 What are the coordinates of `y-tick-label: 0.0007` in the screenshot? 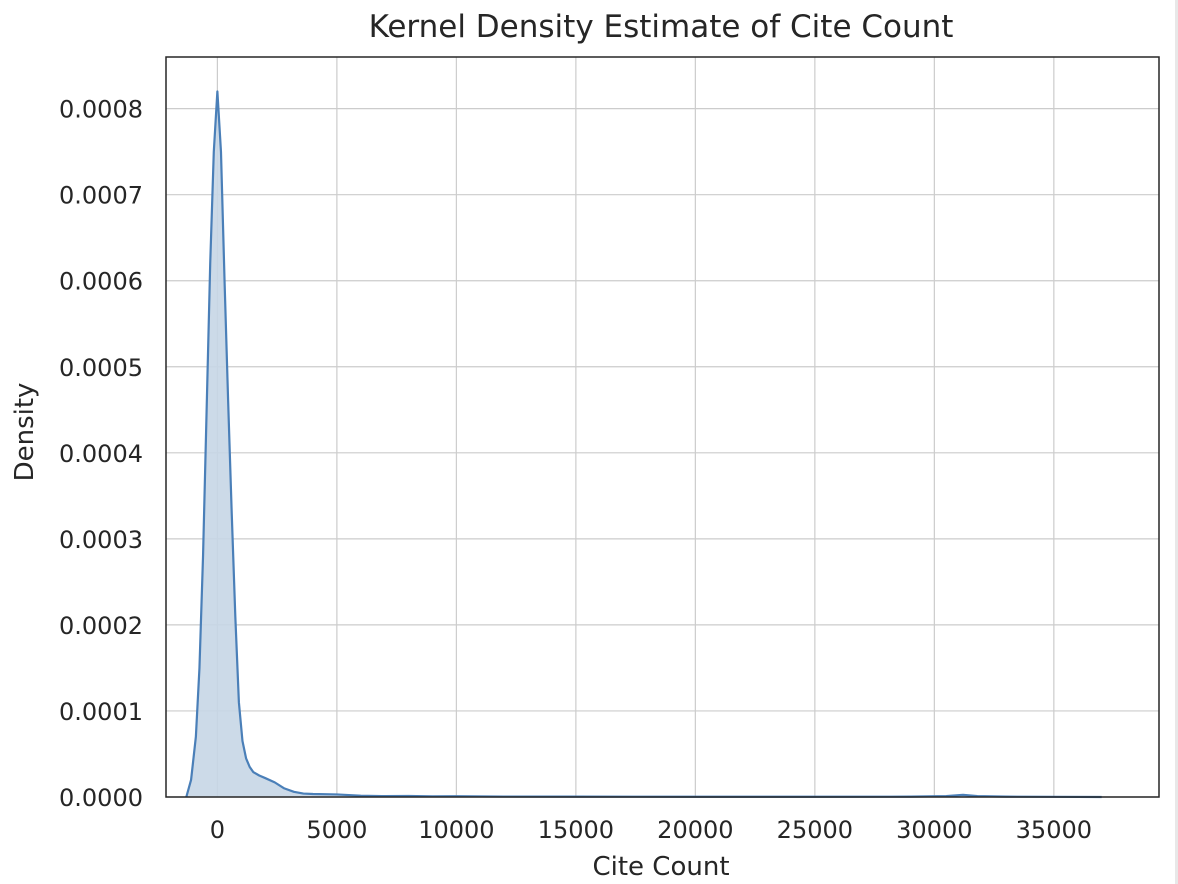 It's located at (101, 196).